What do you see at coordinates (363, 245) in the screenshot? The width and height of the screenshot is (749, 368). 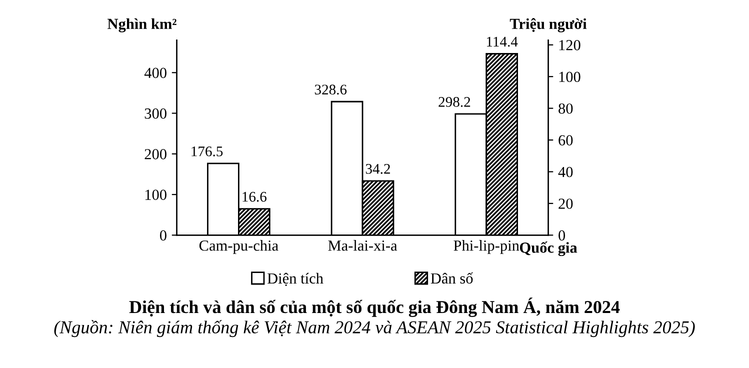 I see `x-tick-label: Ma-lai-xi-a` at bounding box center [363, 245].